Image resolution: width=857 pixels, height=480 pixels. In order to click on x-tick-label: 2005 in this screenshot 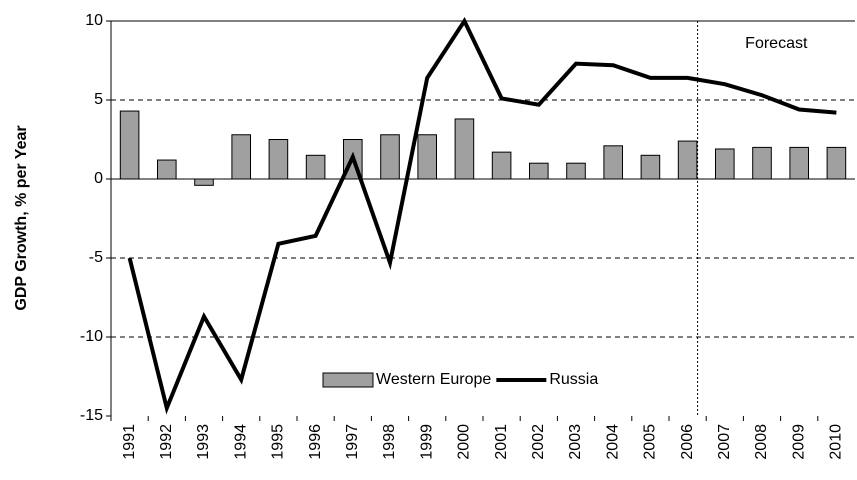, I will do `click(650, 442)`.